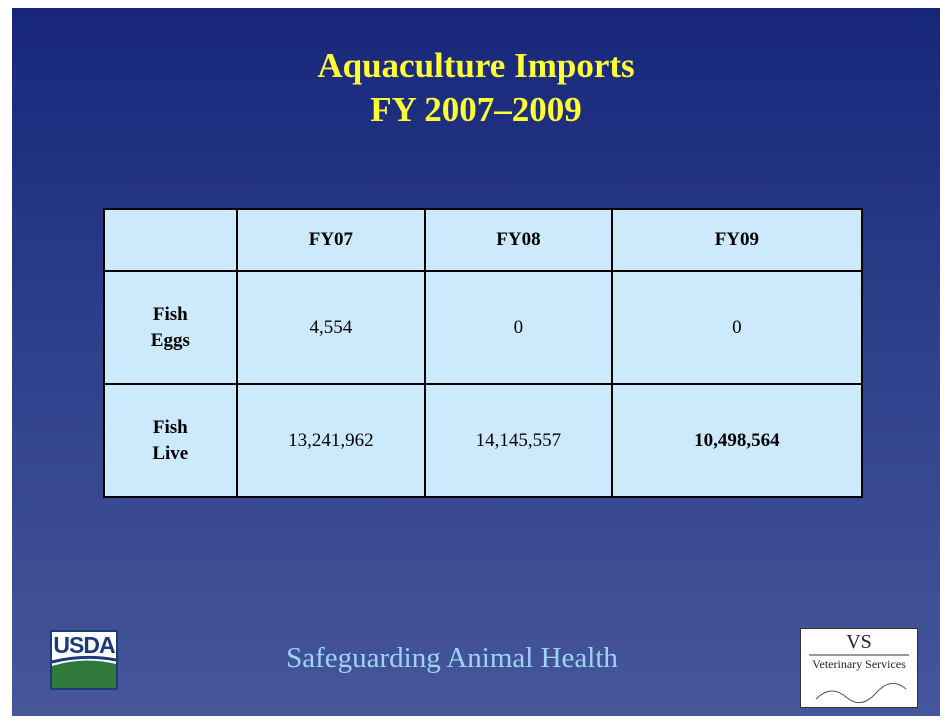  I want to click on row-label: Fish Eggs, so click(170, 327).